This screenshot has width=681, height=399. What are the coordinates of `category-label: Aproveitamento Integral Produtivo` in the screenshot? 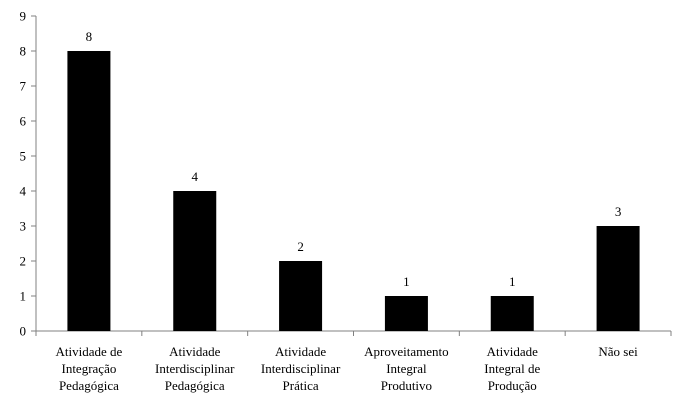 It's located at (406, 368).